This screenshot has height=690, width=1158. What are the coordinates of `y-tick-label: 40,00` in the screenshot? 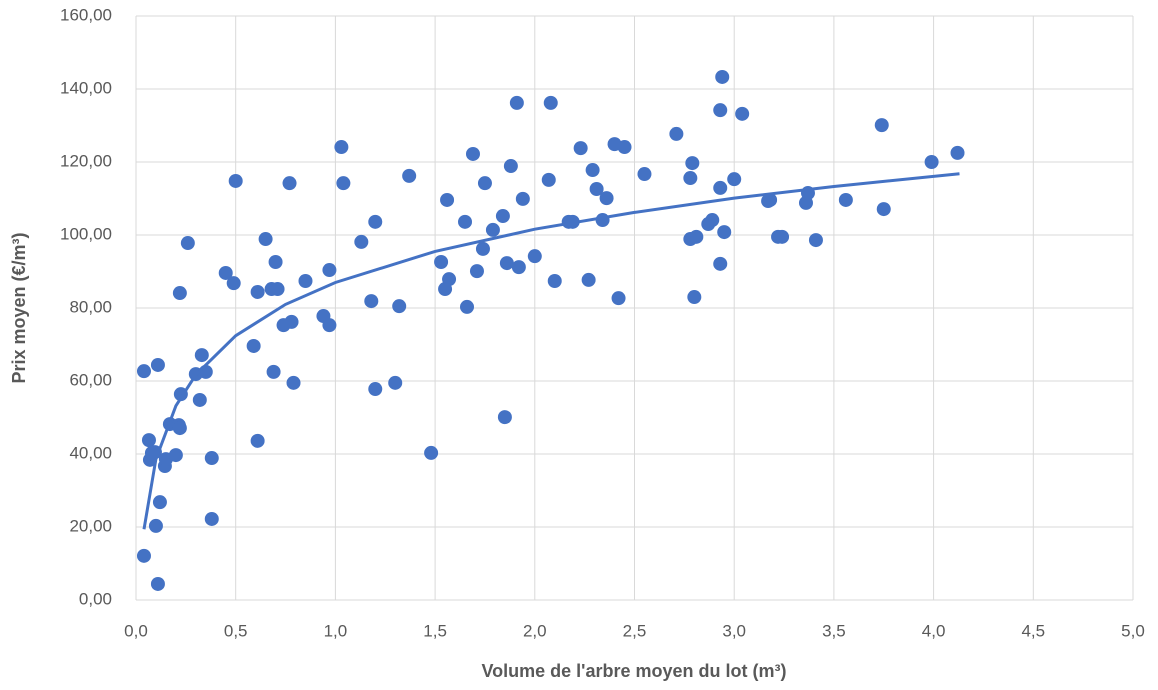 It's located at (90, 452).